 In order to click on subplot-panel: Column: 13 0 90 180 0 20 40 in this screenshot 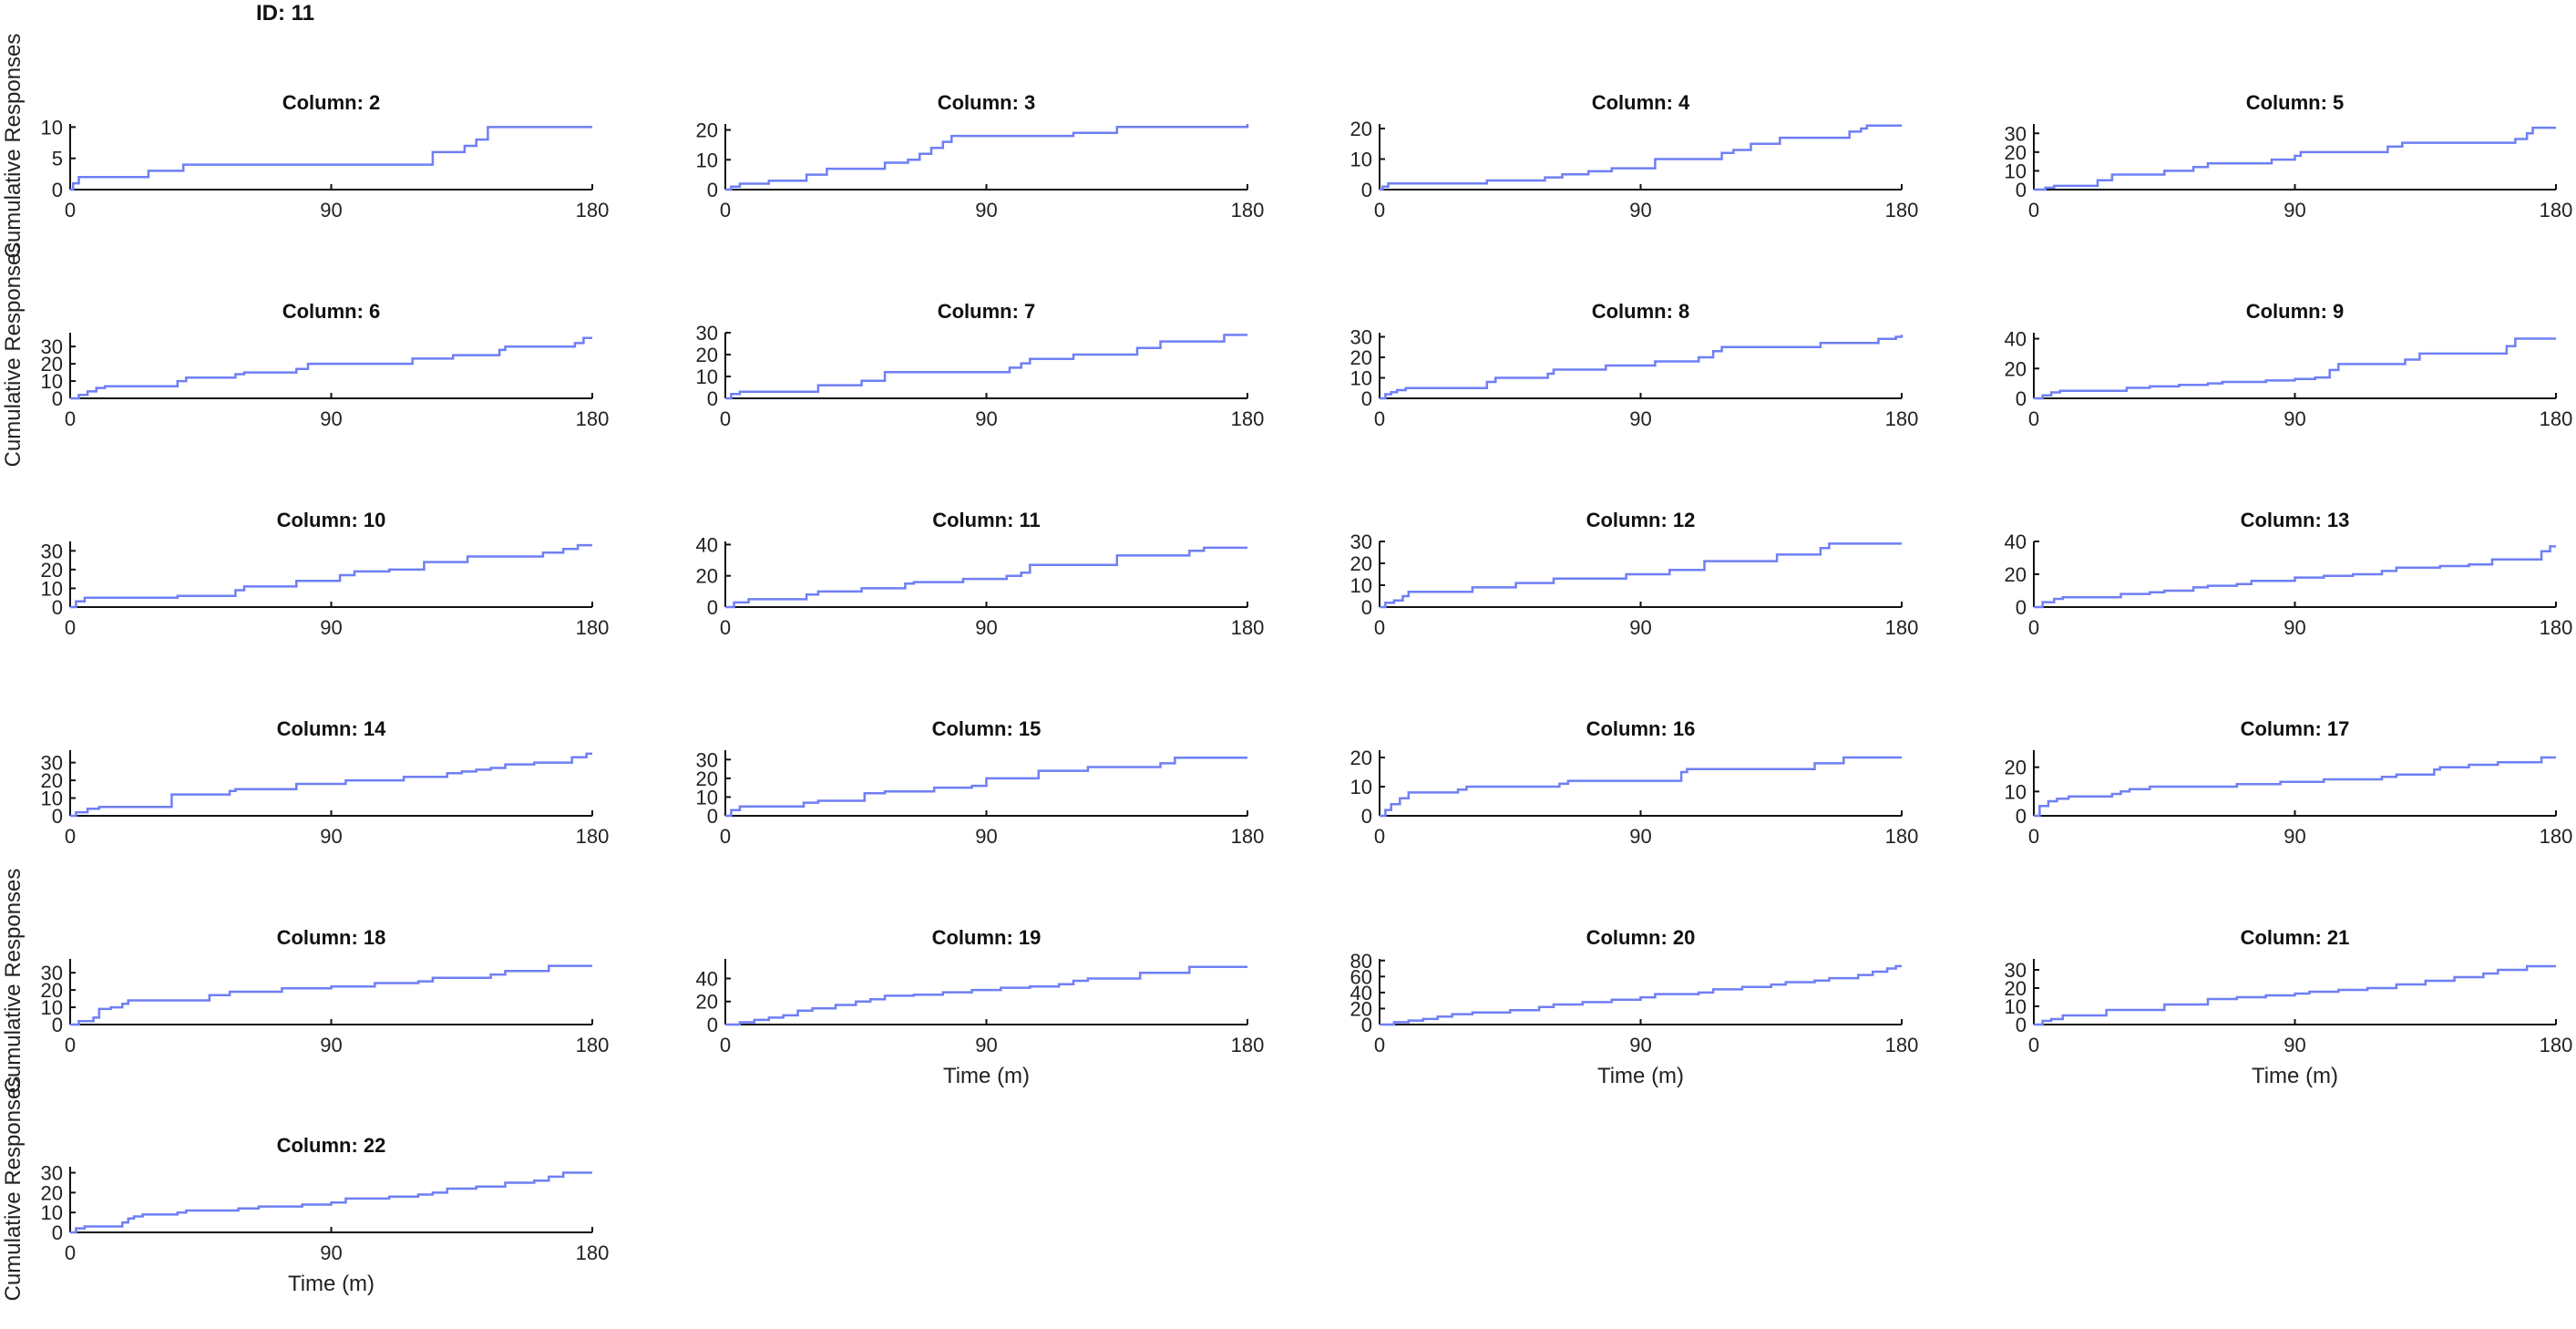, I will do `click(2289, 574)`.